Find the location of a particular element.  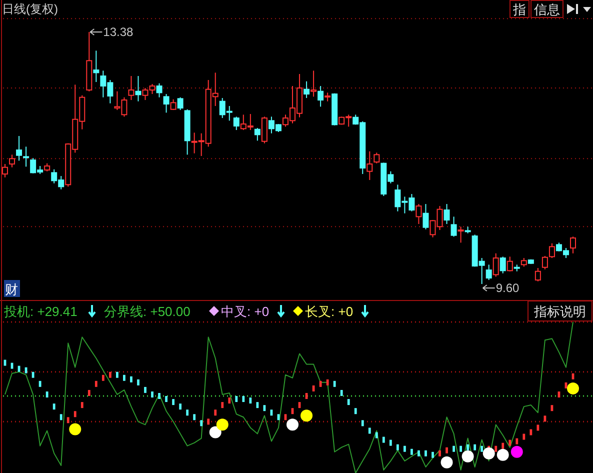

text: 信息 is located at coordinates (547, 9).